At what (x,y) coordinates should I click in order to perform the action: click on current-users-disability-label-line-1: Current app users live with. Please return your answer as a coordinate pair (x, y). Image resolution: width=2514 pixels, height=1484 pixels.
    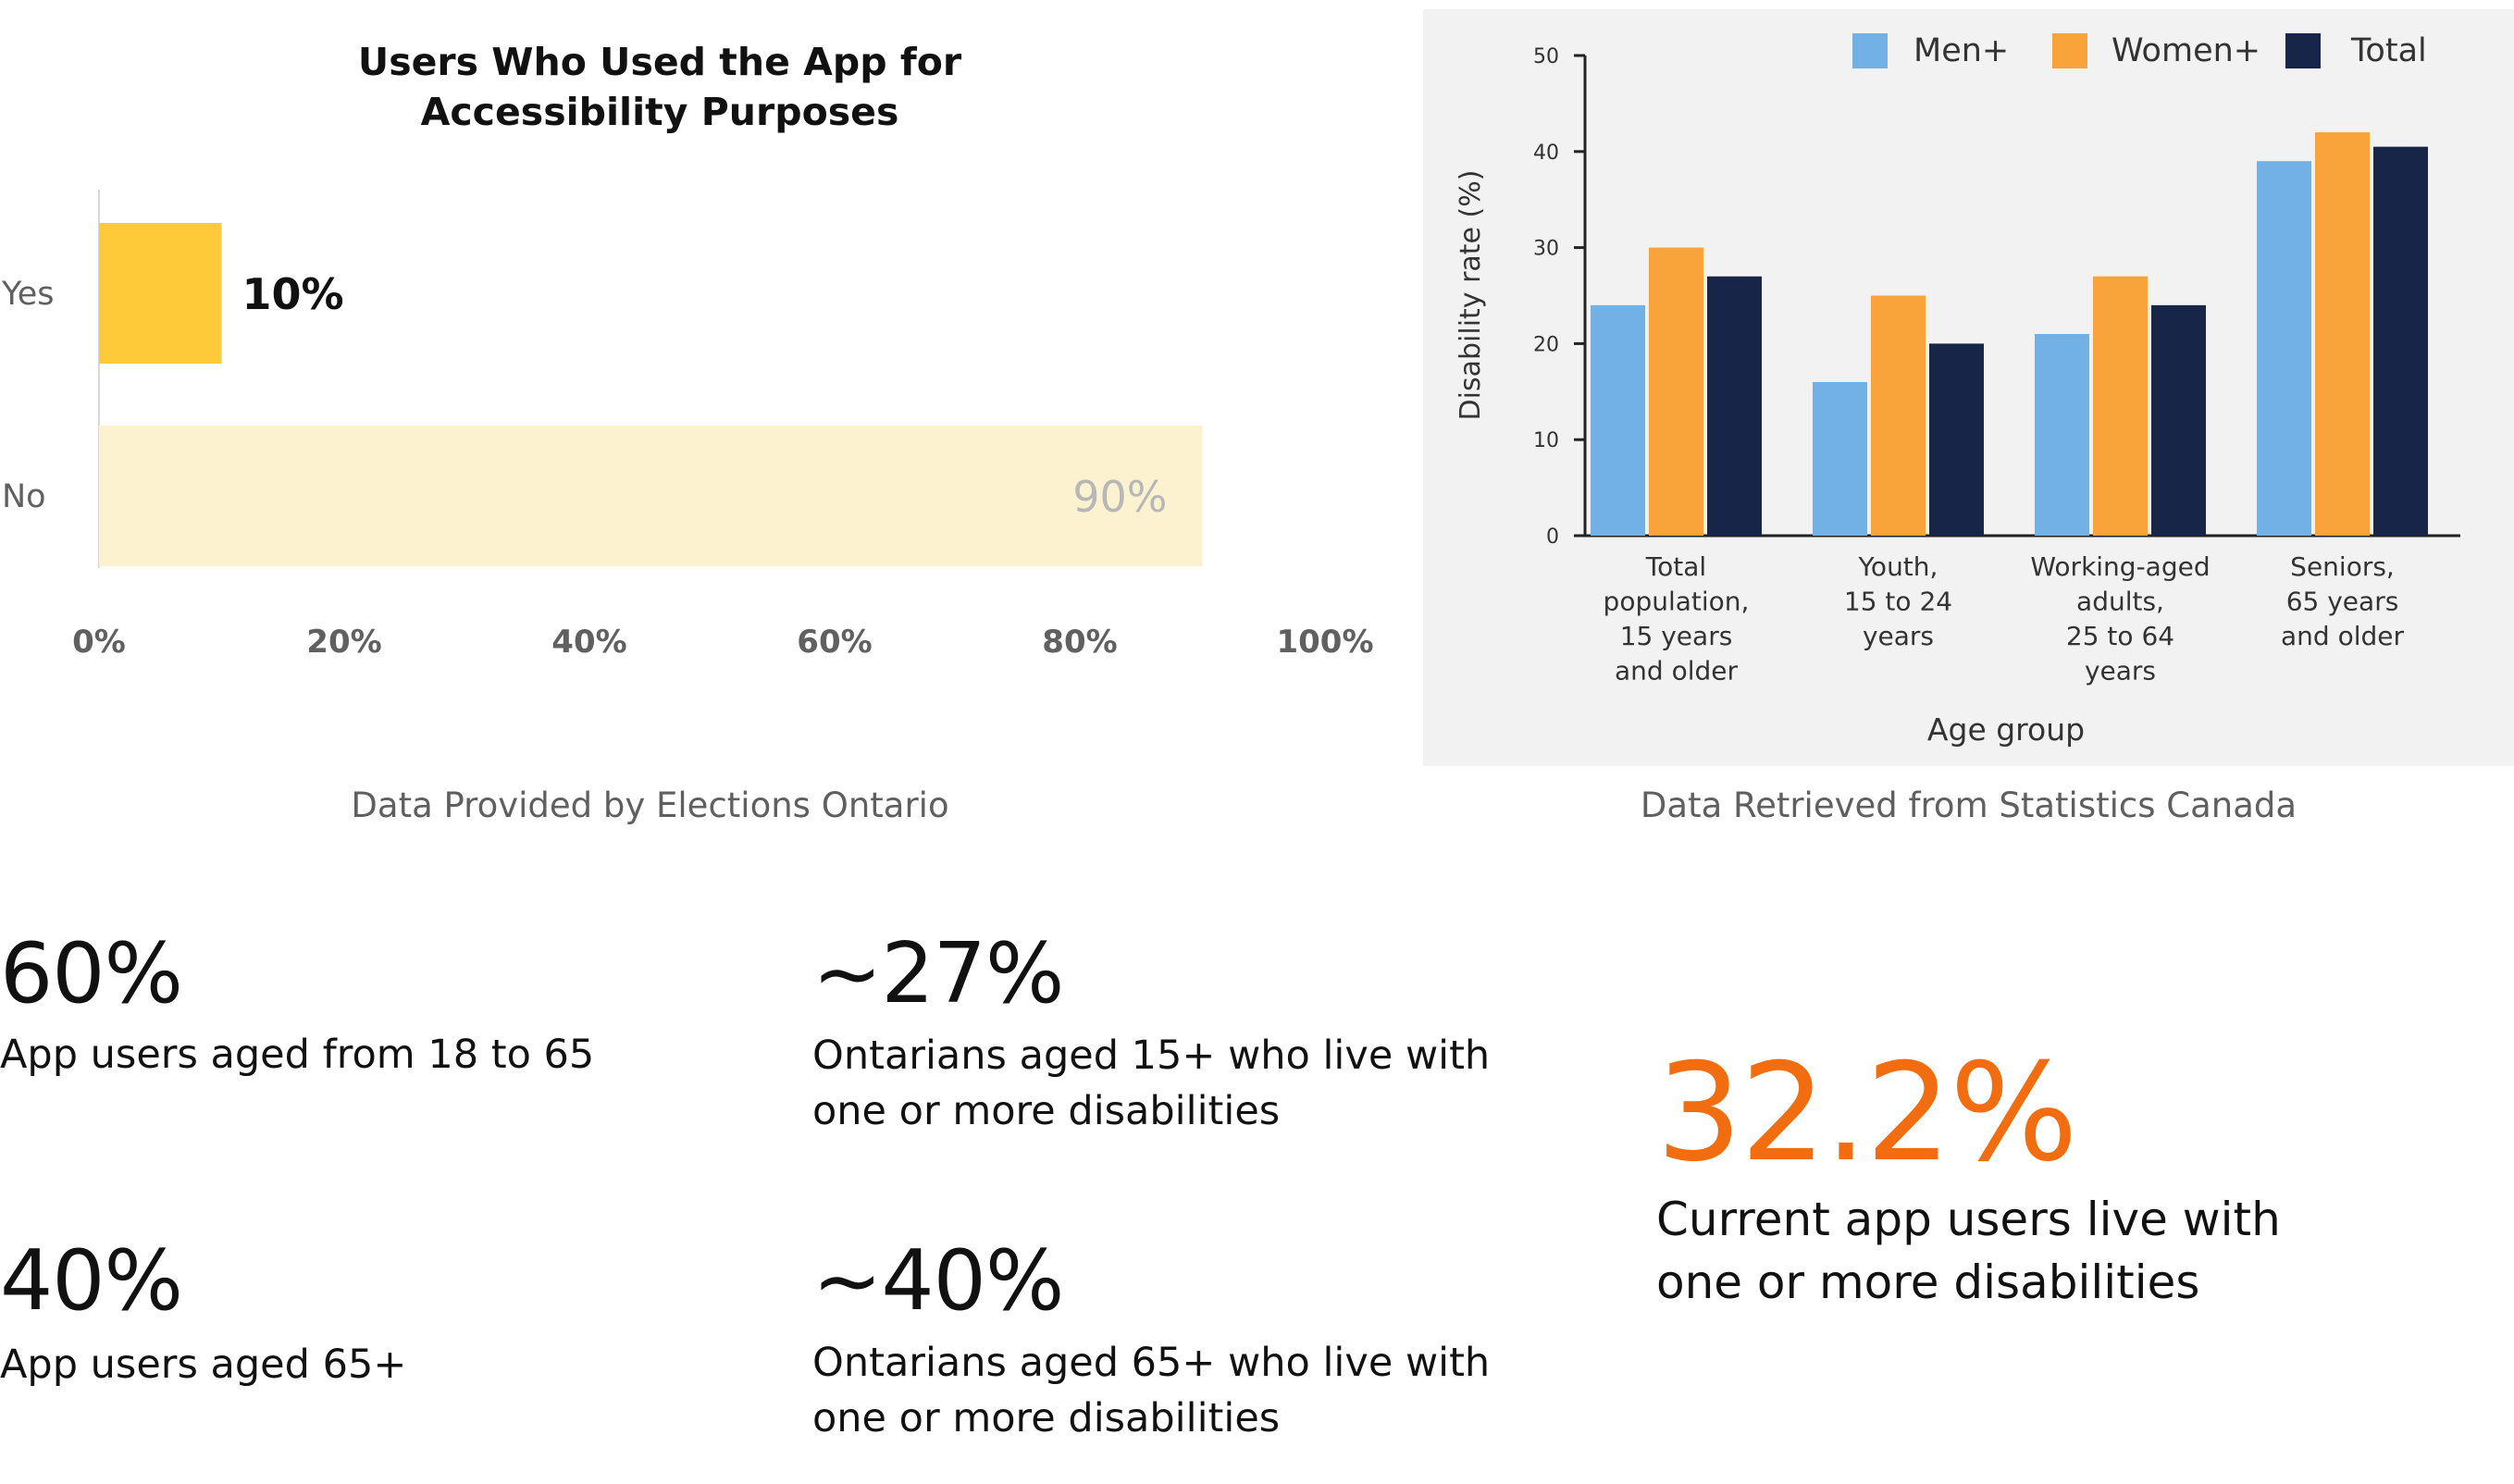
    Looking at the image, I should click on (1968, 1219).